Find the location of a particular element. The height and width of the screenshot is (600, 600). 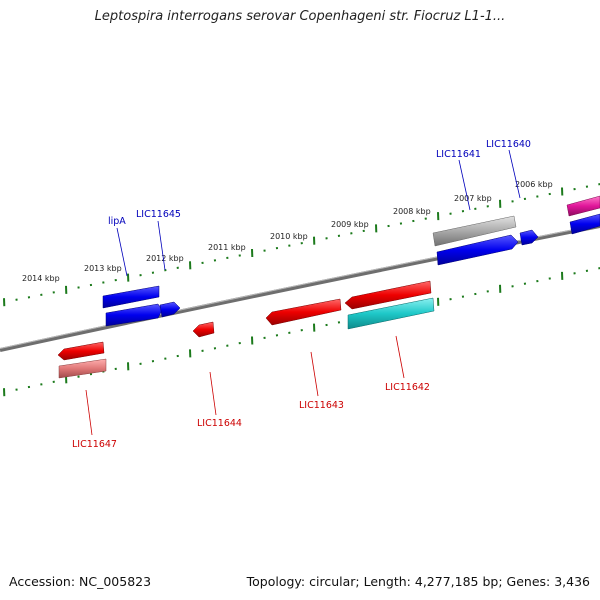

scale-label: 2007 kbp is located at coordinates (473, 198).